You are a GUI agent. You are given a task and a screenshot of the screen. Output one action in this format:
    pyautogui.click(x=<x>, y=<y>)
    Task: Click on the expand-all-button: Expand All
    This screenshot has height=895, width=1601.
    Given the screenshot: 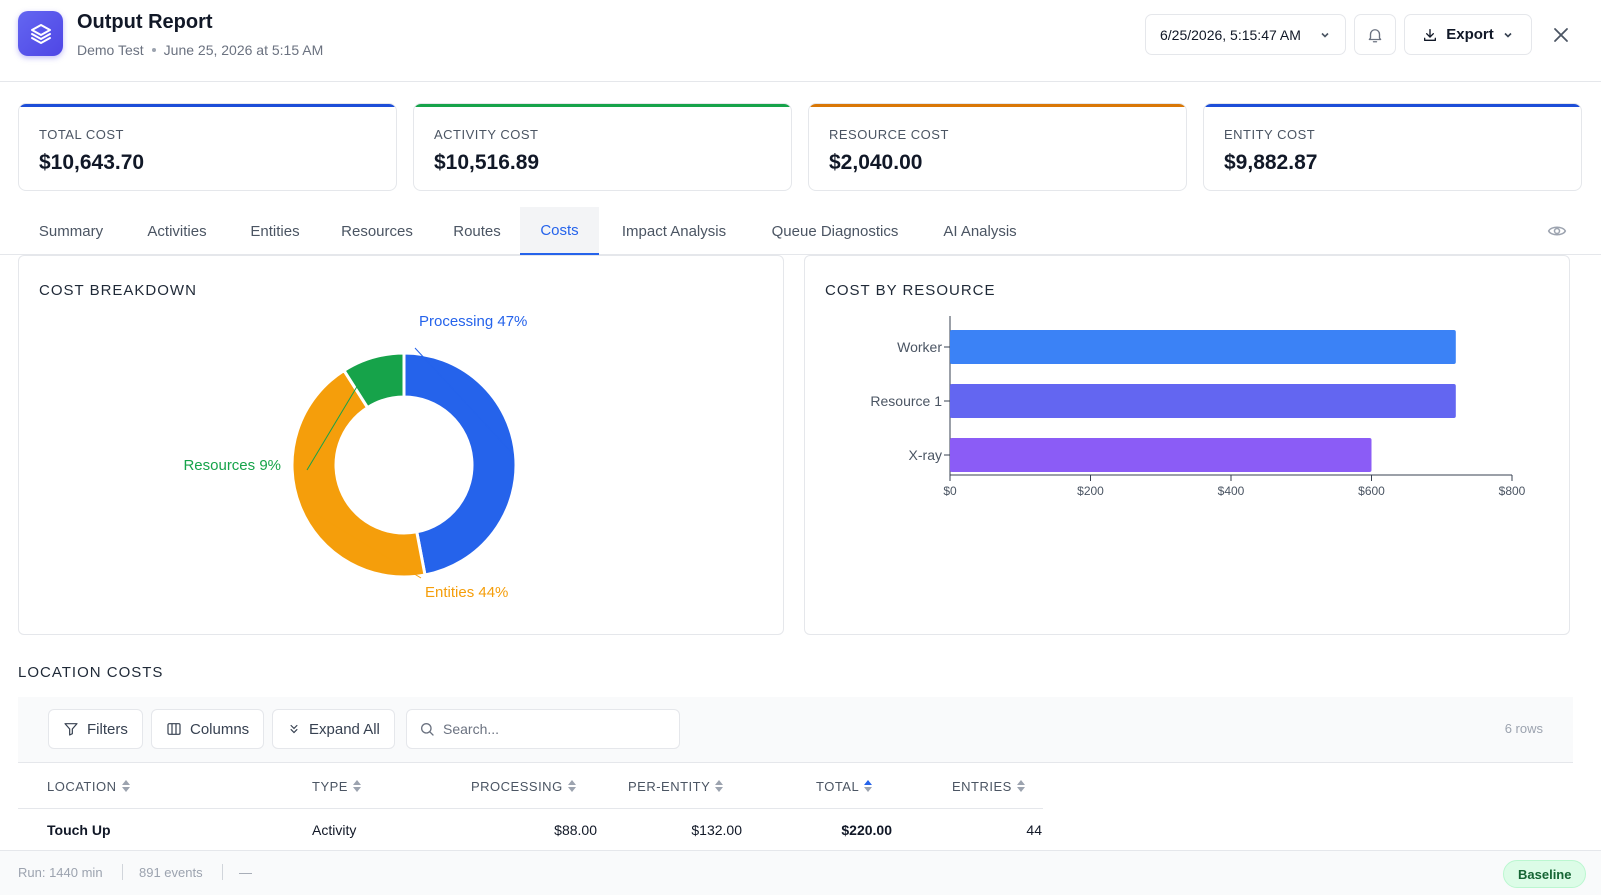 What is the action you would take?
    pyautogui.click(x=333, y=729)
    